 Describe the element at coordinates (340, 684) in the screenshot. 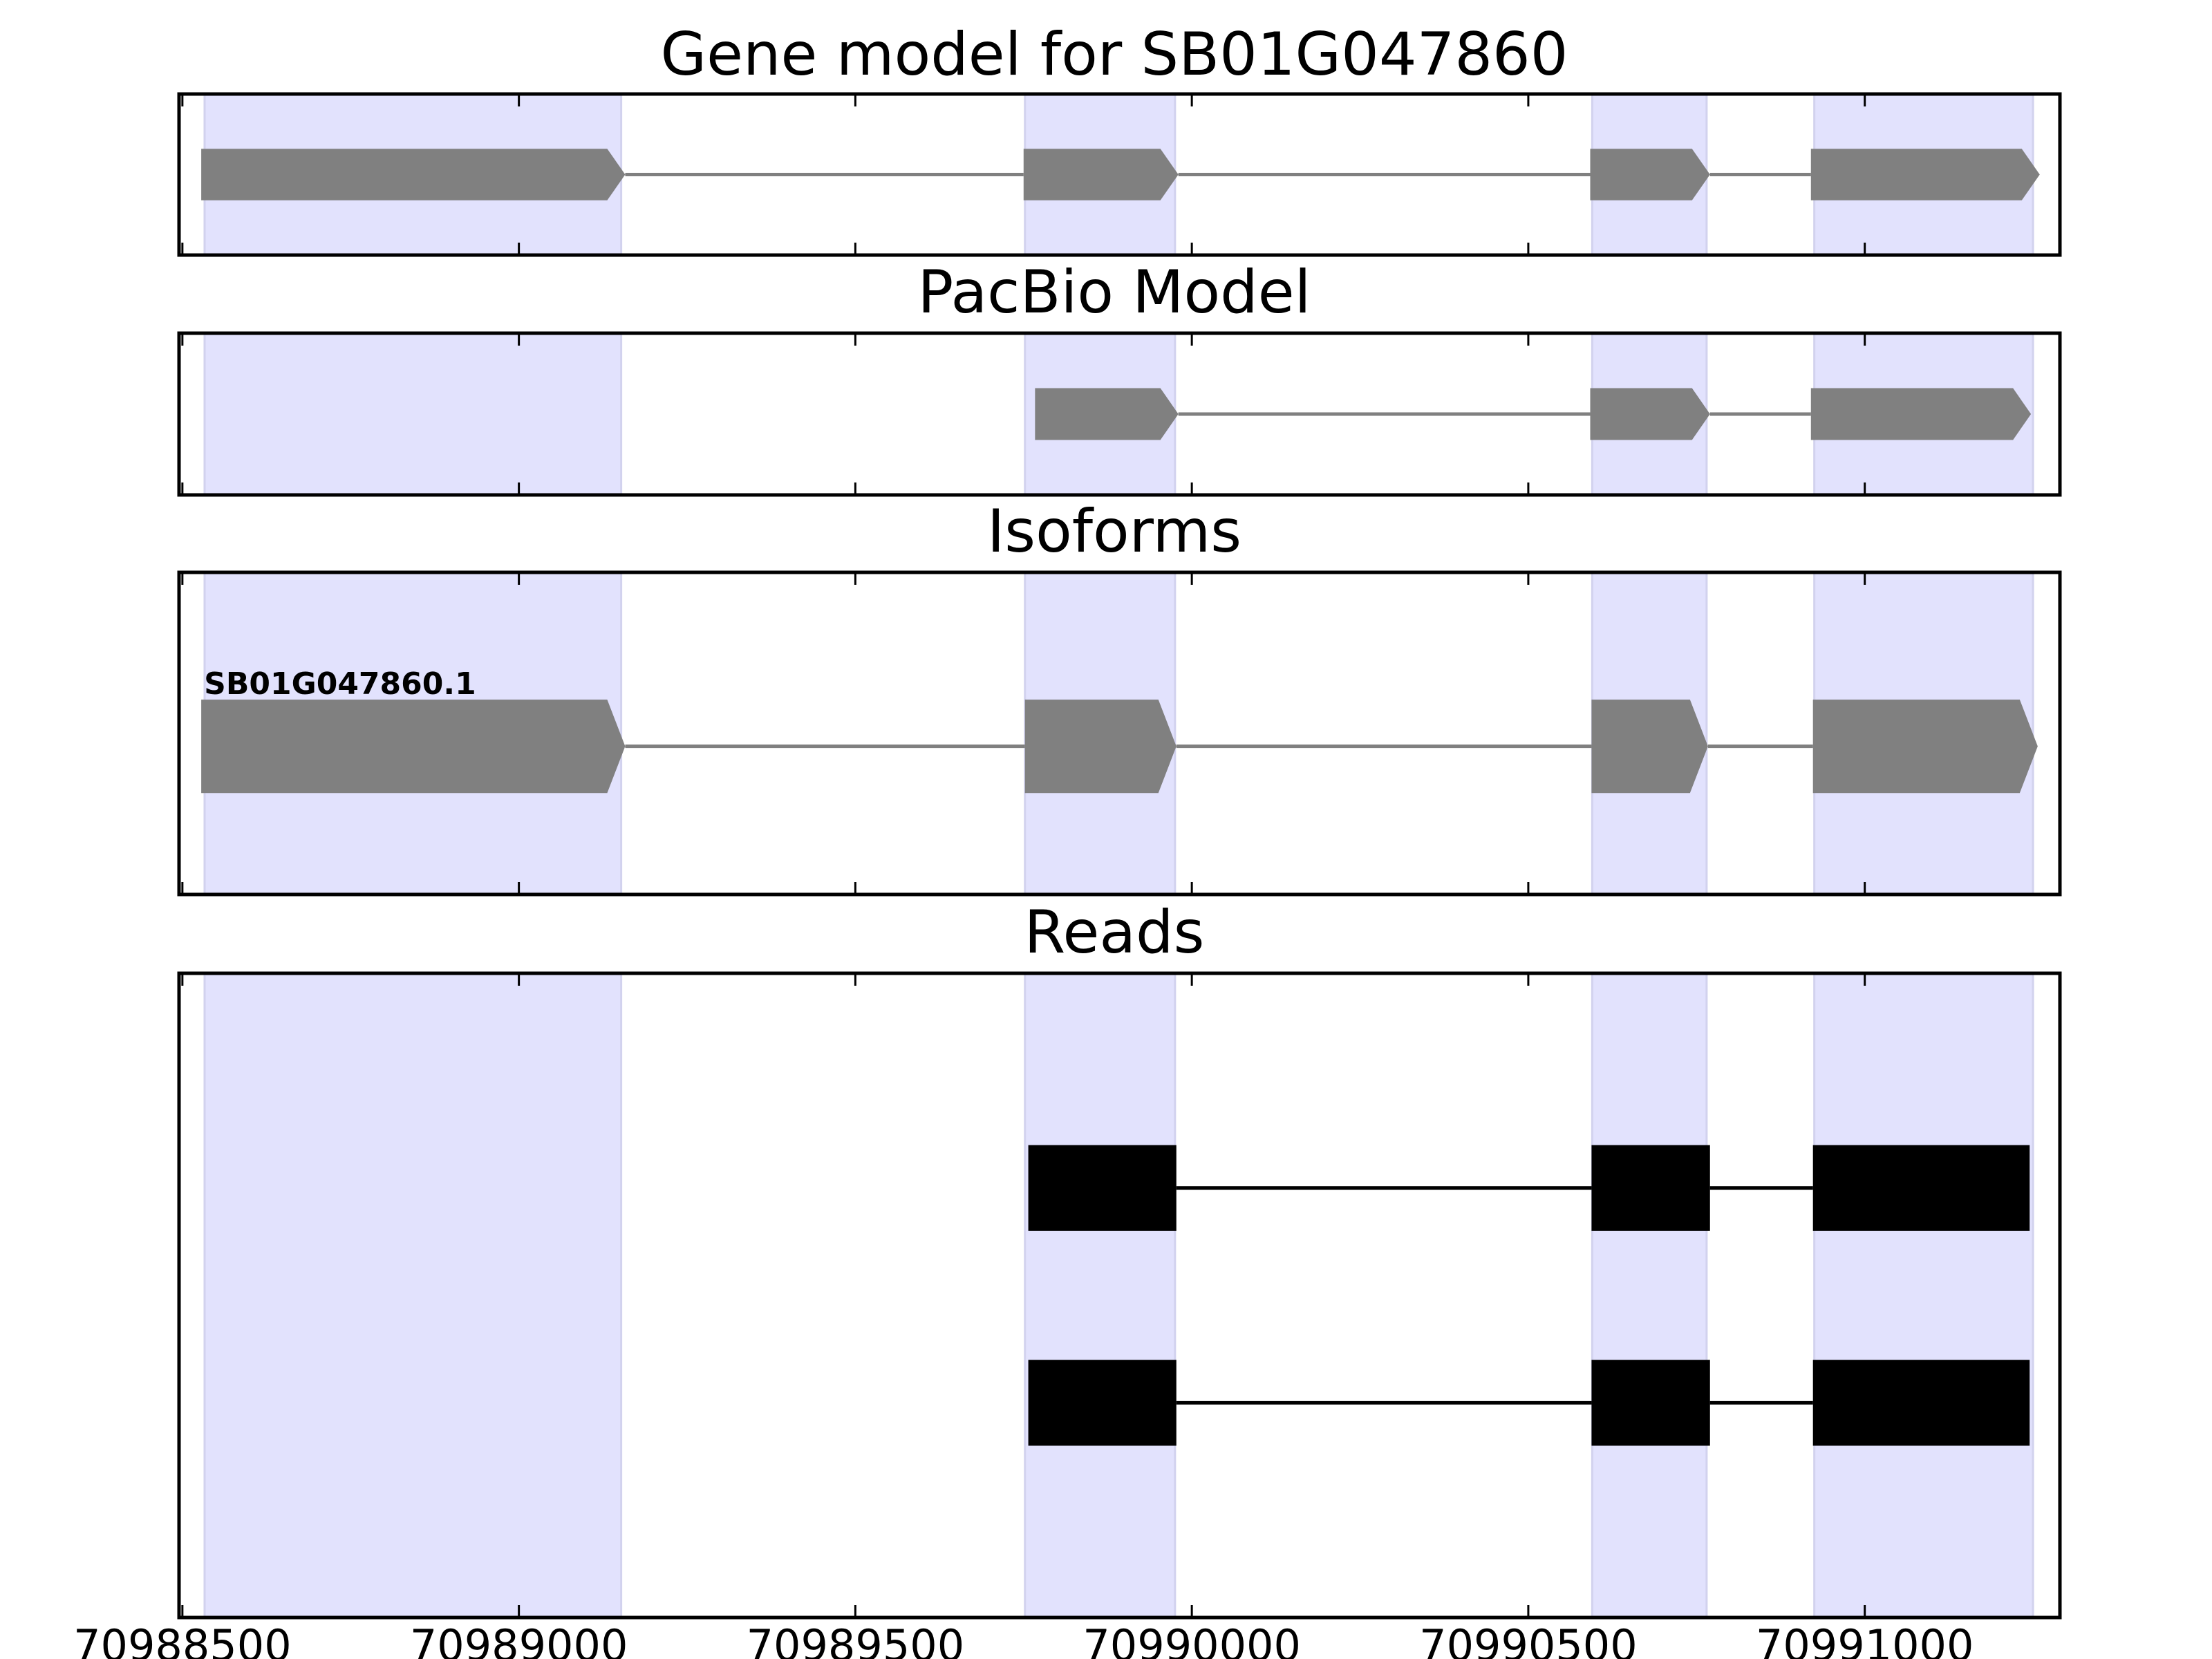

I see `isoform-label: SB01G047860.1` at that location.